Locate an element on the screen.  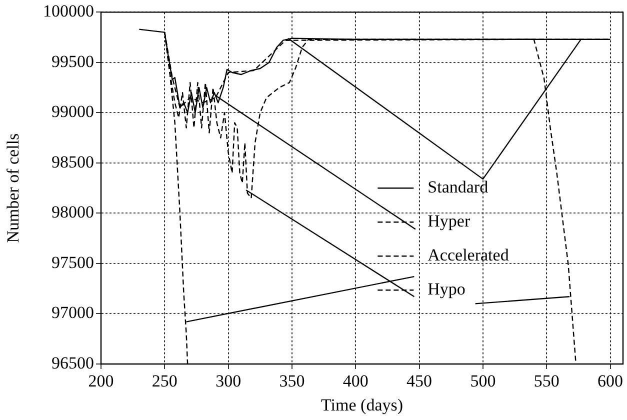
y-tick-label: 97500 is located at coordinates (73, 262).